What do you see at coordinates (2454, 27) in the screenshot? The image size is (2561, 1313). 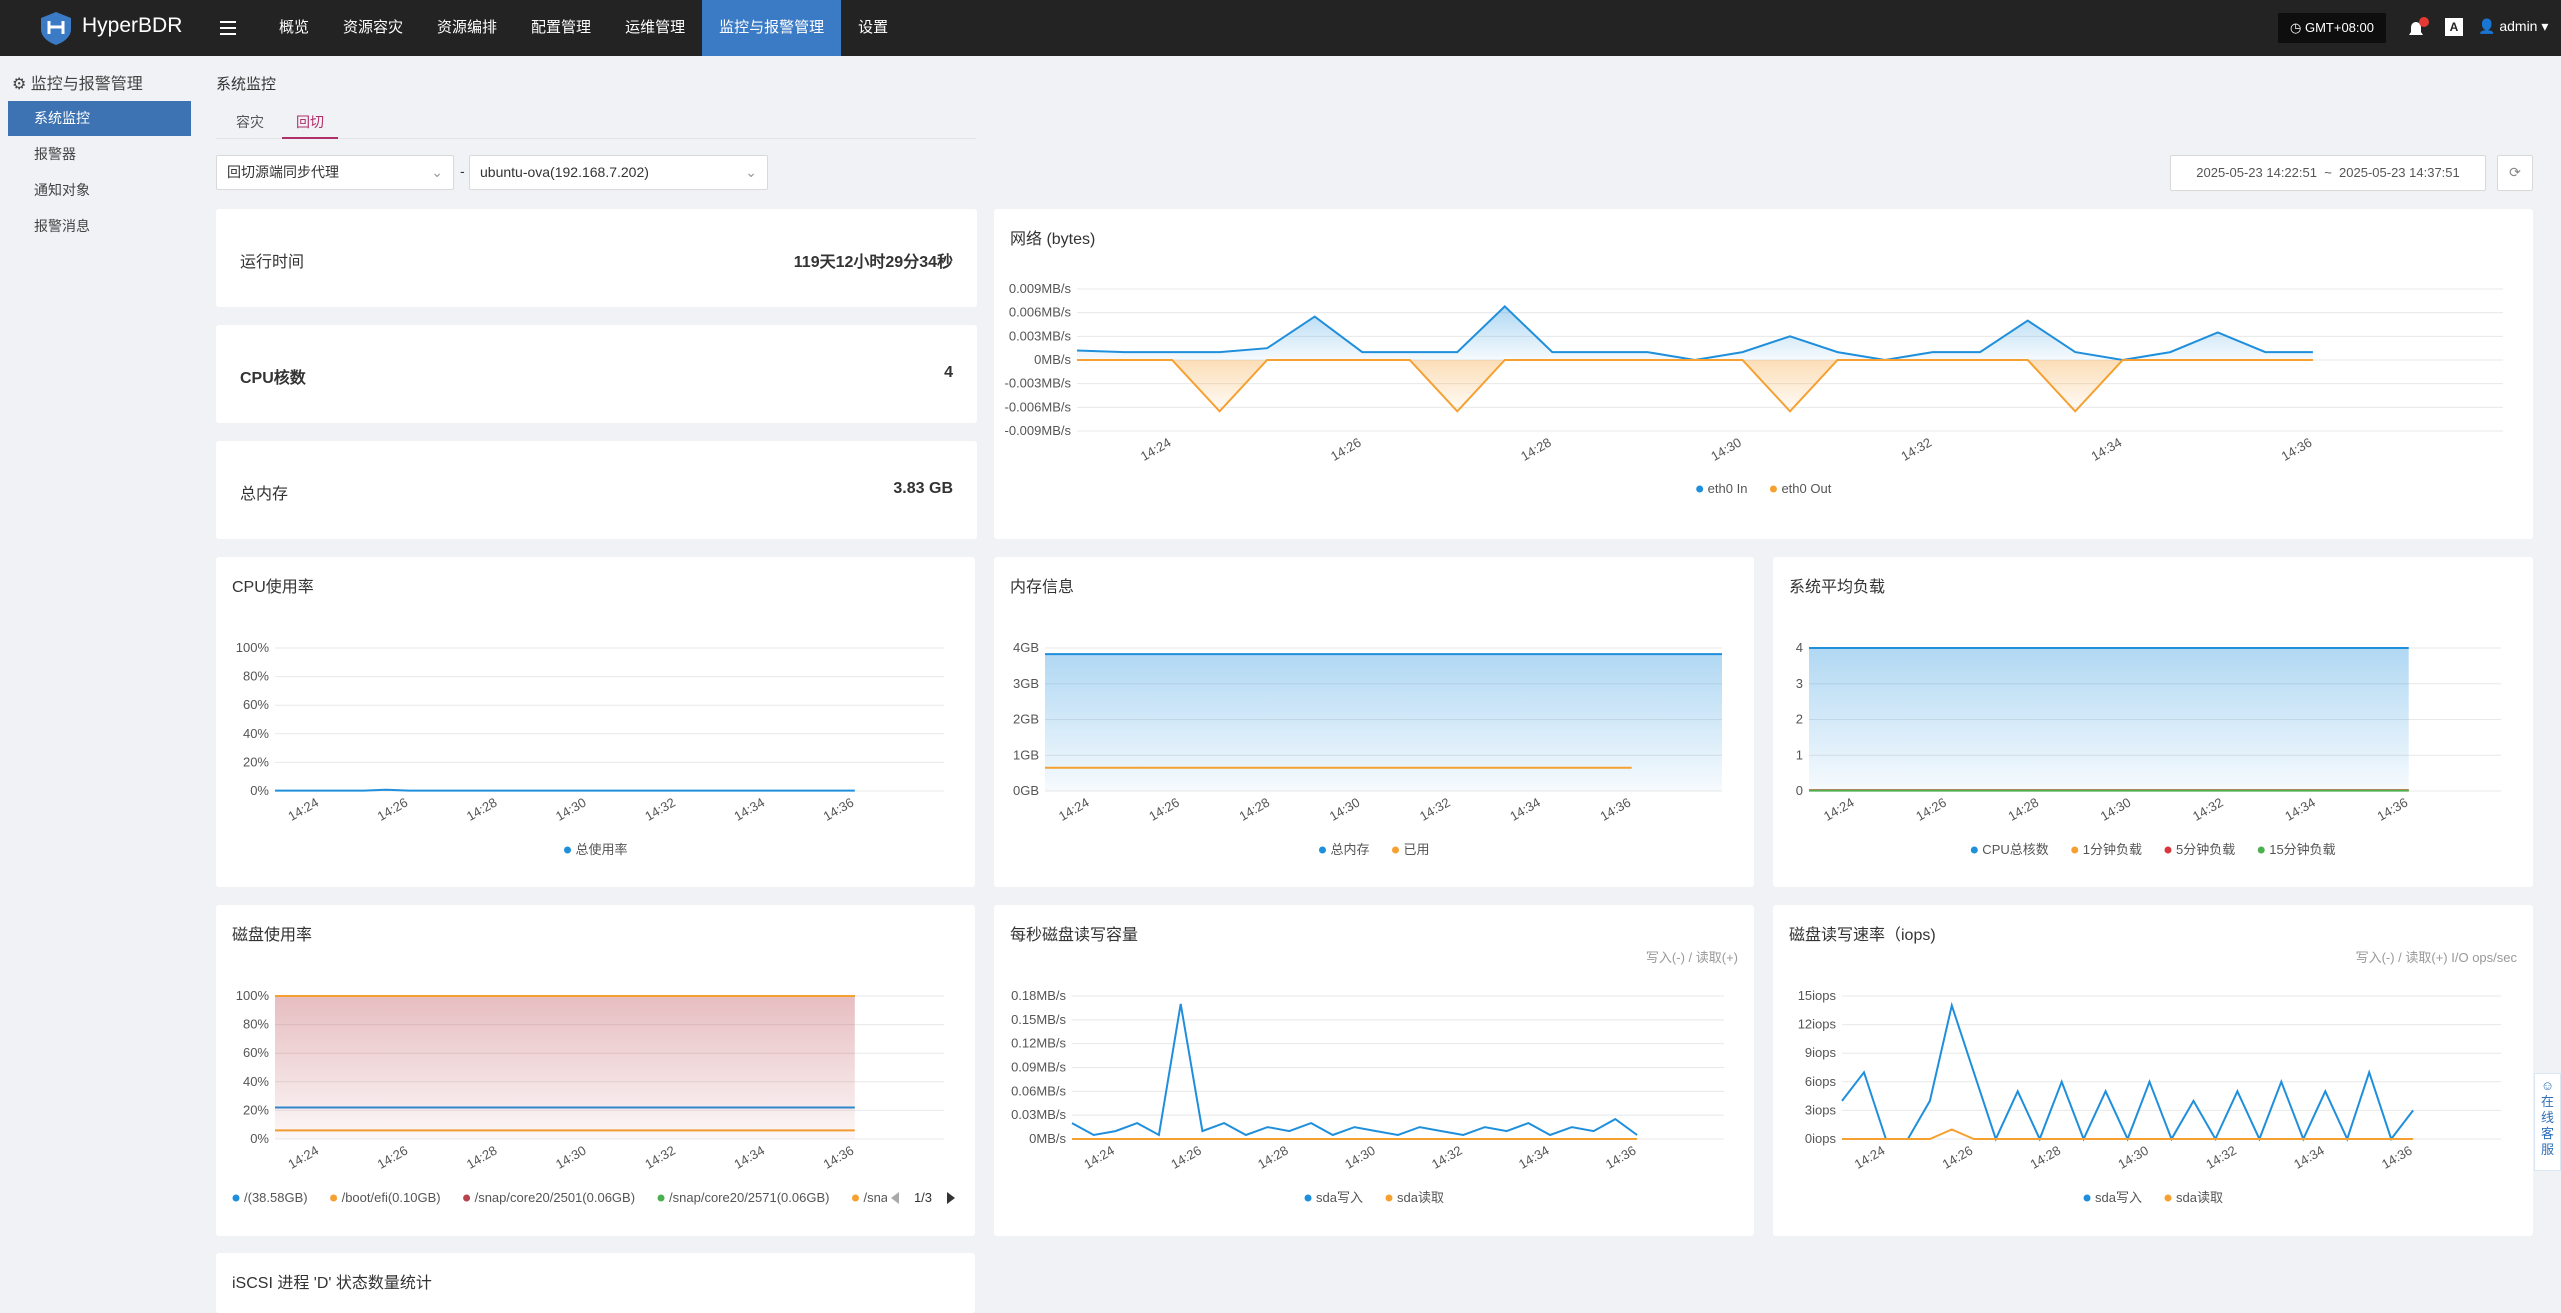 I see `language: A` at bounding box center [2454, 27].